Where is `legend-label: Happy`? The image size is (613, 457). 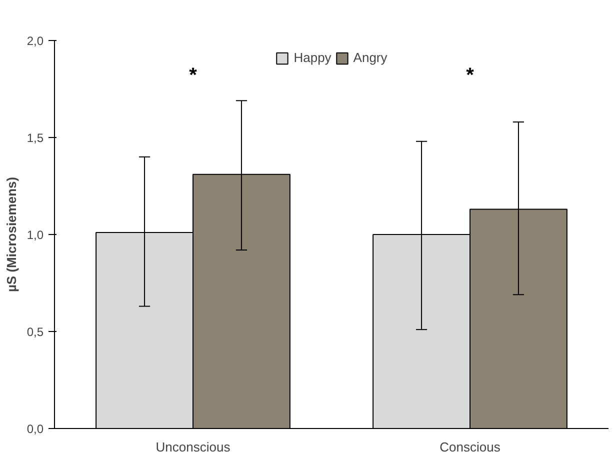
legend-label: Happy is located at coordinates (313, 57).